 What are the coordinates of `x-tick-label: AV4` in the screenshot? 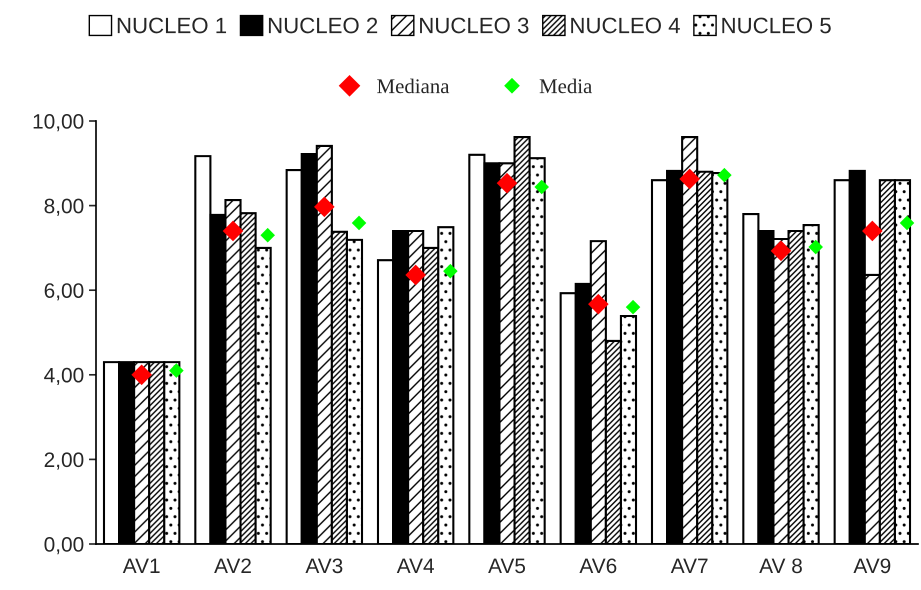 It's located at (415, 565).